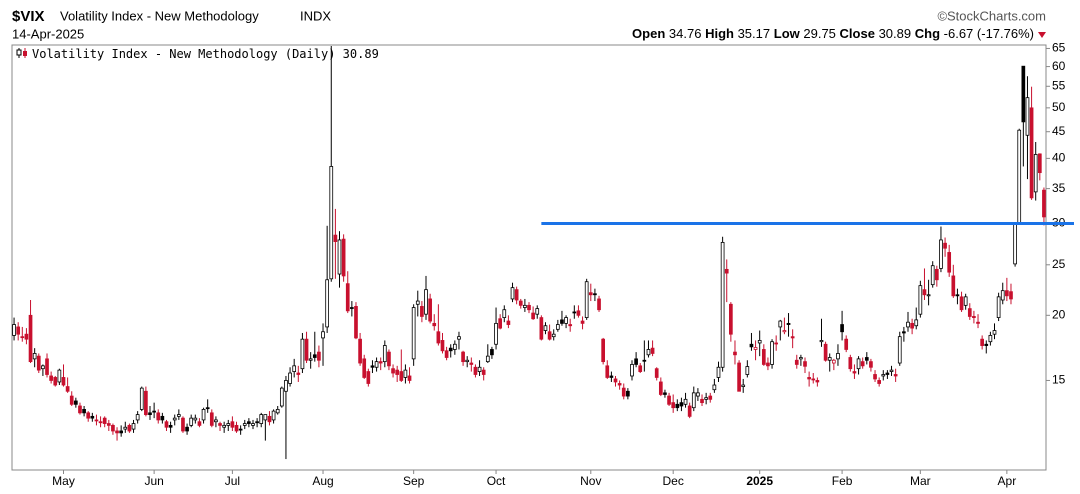  I want to click on x-tick-label: Apr, so click(1007, 481).